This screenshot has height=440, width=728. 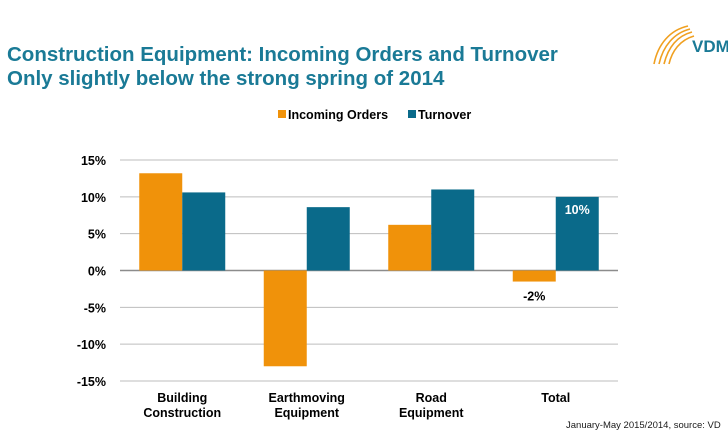 I want to click on source-note: January-May 2015/2014, source: VD, so click(x=643, y=425).